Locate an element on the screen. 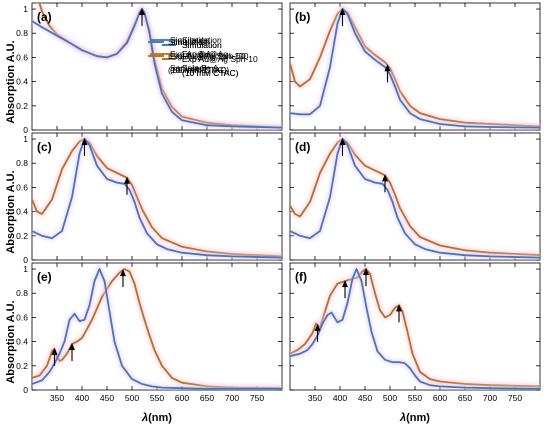  legend-entry: Sample A is located at coordinates (200, 68).